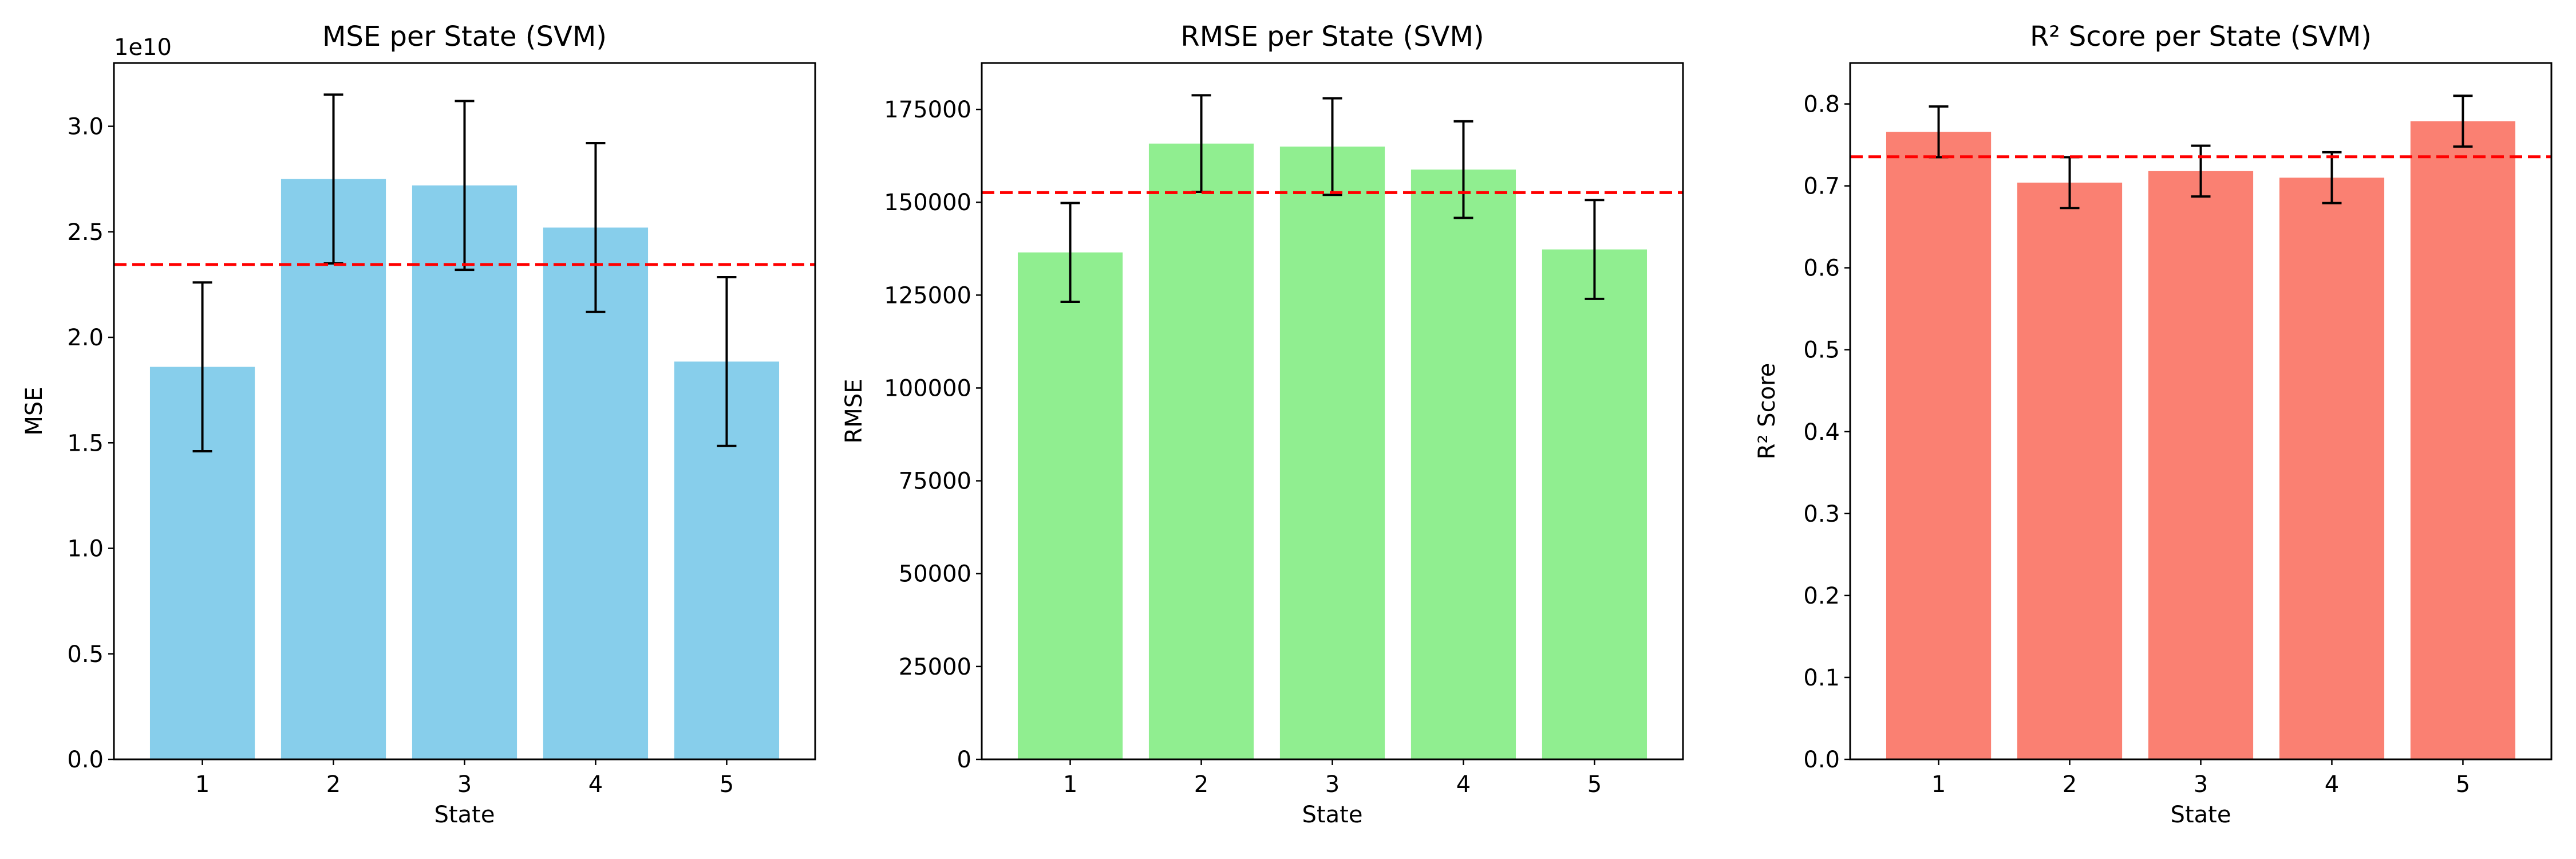 The width and height of the screenshot is (2576, 859). I want to click on y-tick-label: 0.8, so click(1821, 105).